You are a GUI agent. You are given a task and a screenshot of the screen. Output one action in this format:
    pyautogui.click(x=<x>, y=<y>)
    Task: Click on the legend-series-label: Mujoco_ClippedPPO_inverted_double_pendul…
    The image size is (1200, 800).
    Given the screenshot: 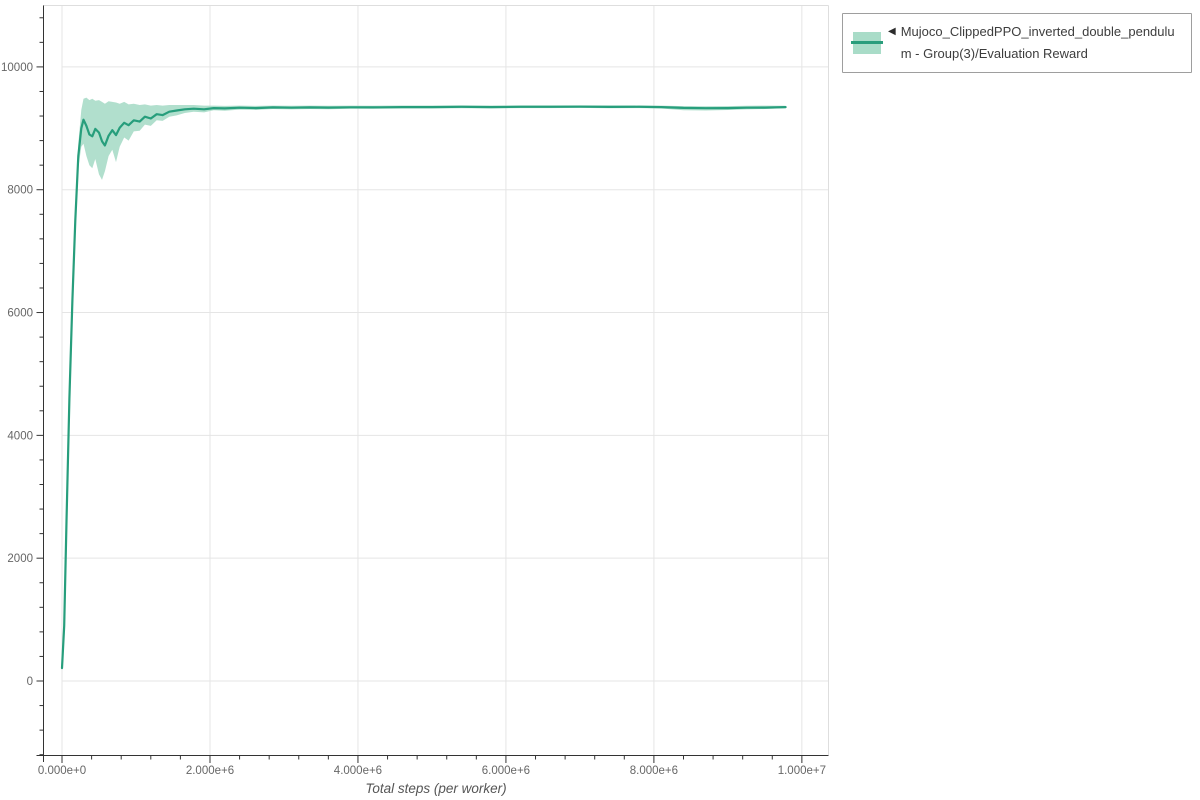 What is the action you would take?
    pyautogui.click(x=1037, y=42)
    